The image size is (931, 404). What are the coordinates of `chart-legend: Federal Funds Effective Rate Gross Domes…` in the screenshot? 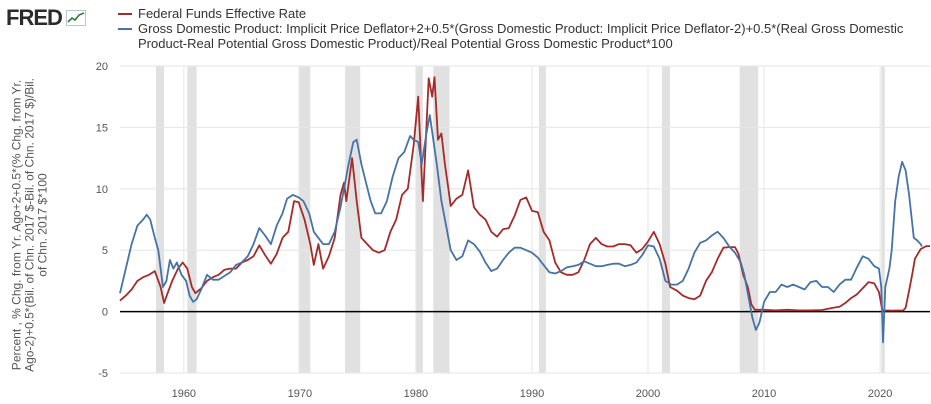 It's located at (518, 28).